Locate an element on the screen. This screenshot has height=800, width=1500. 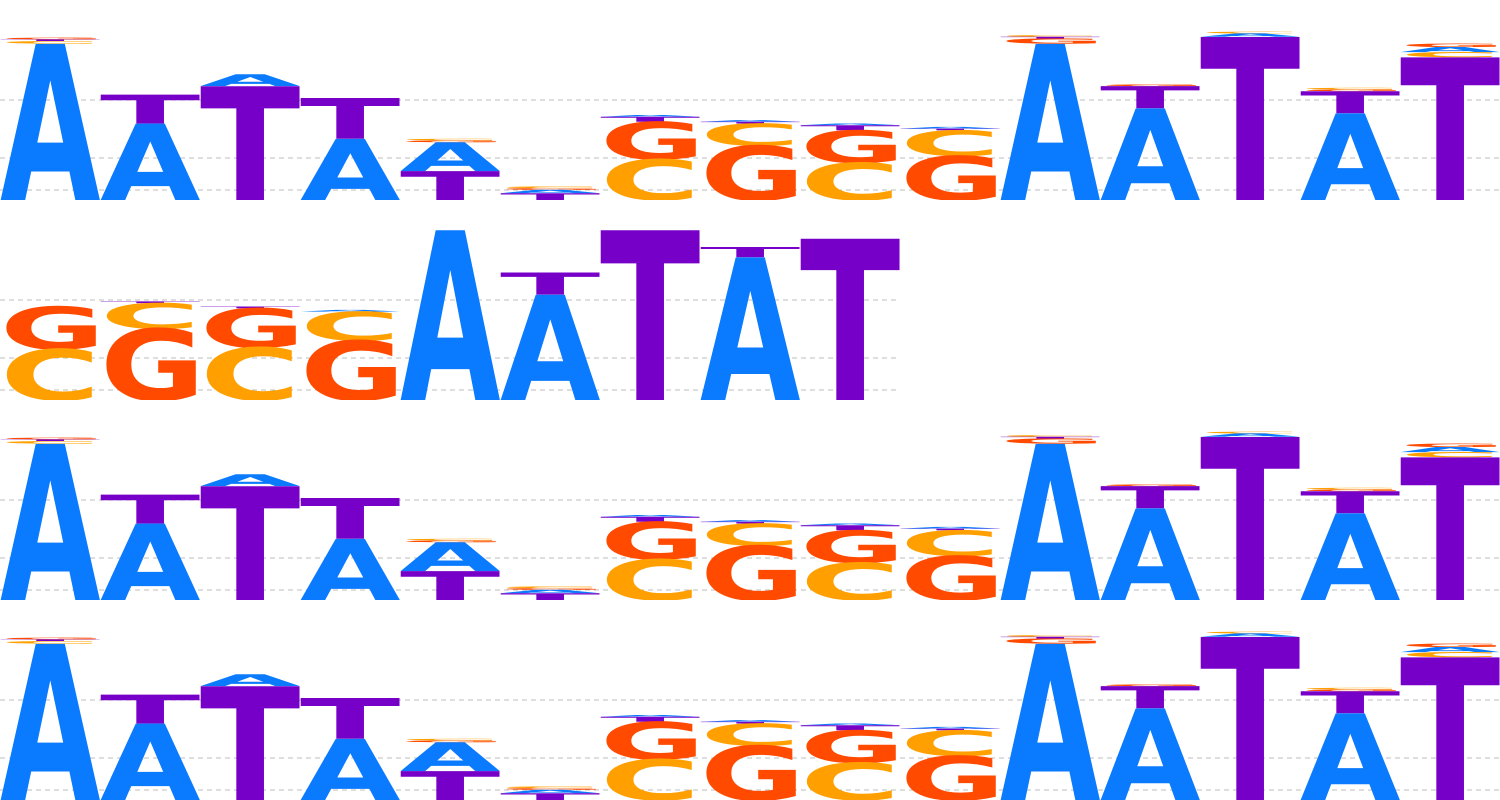
logo-column: T is located at coordinates (850, 300).